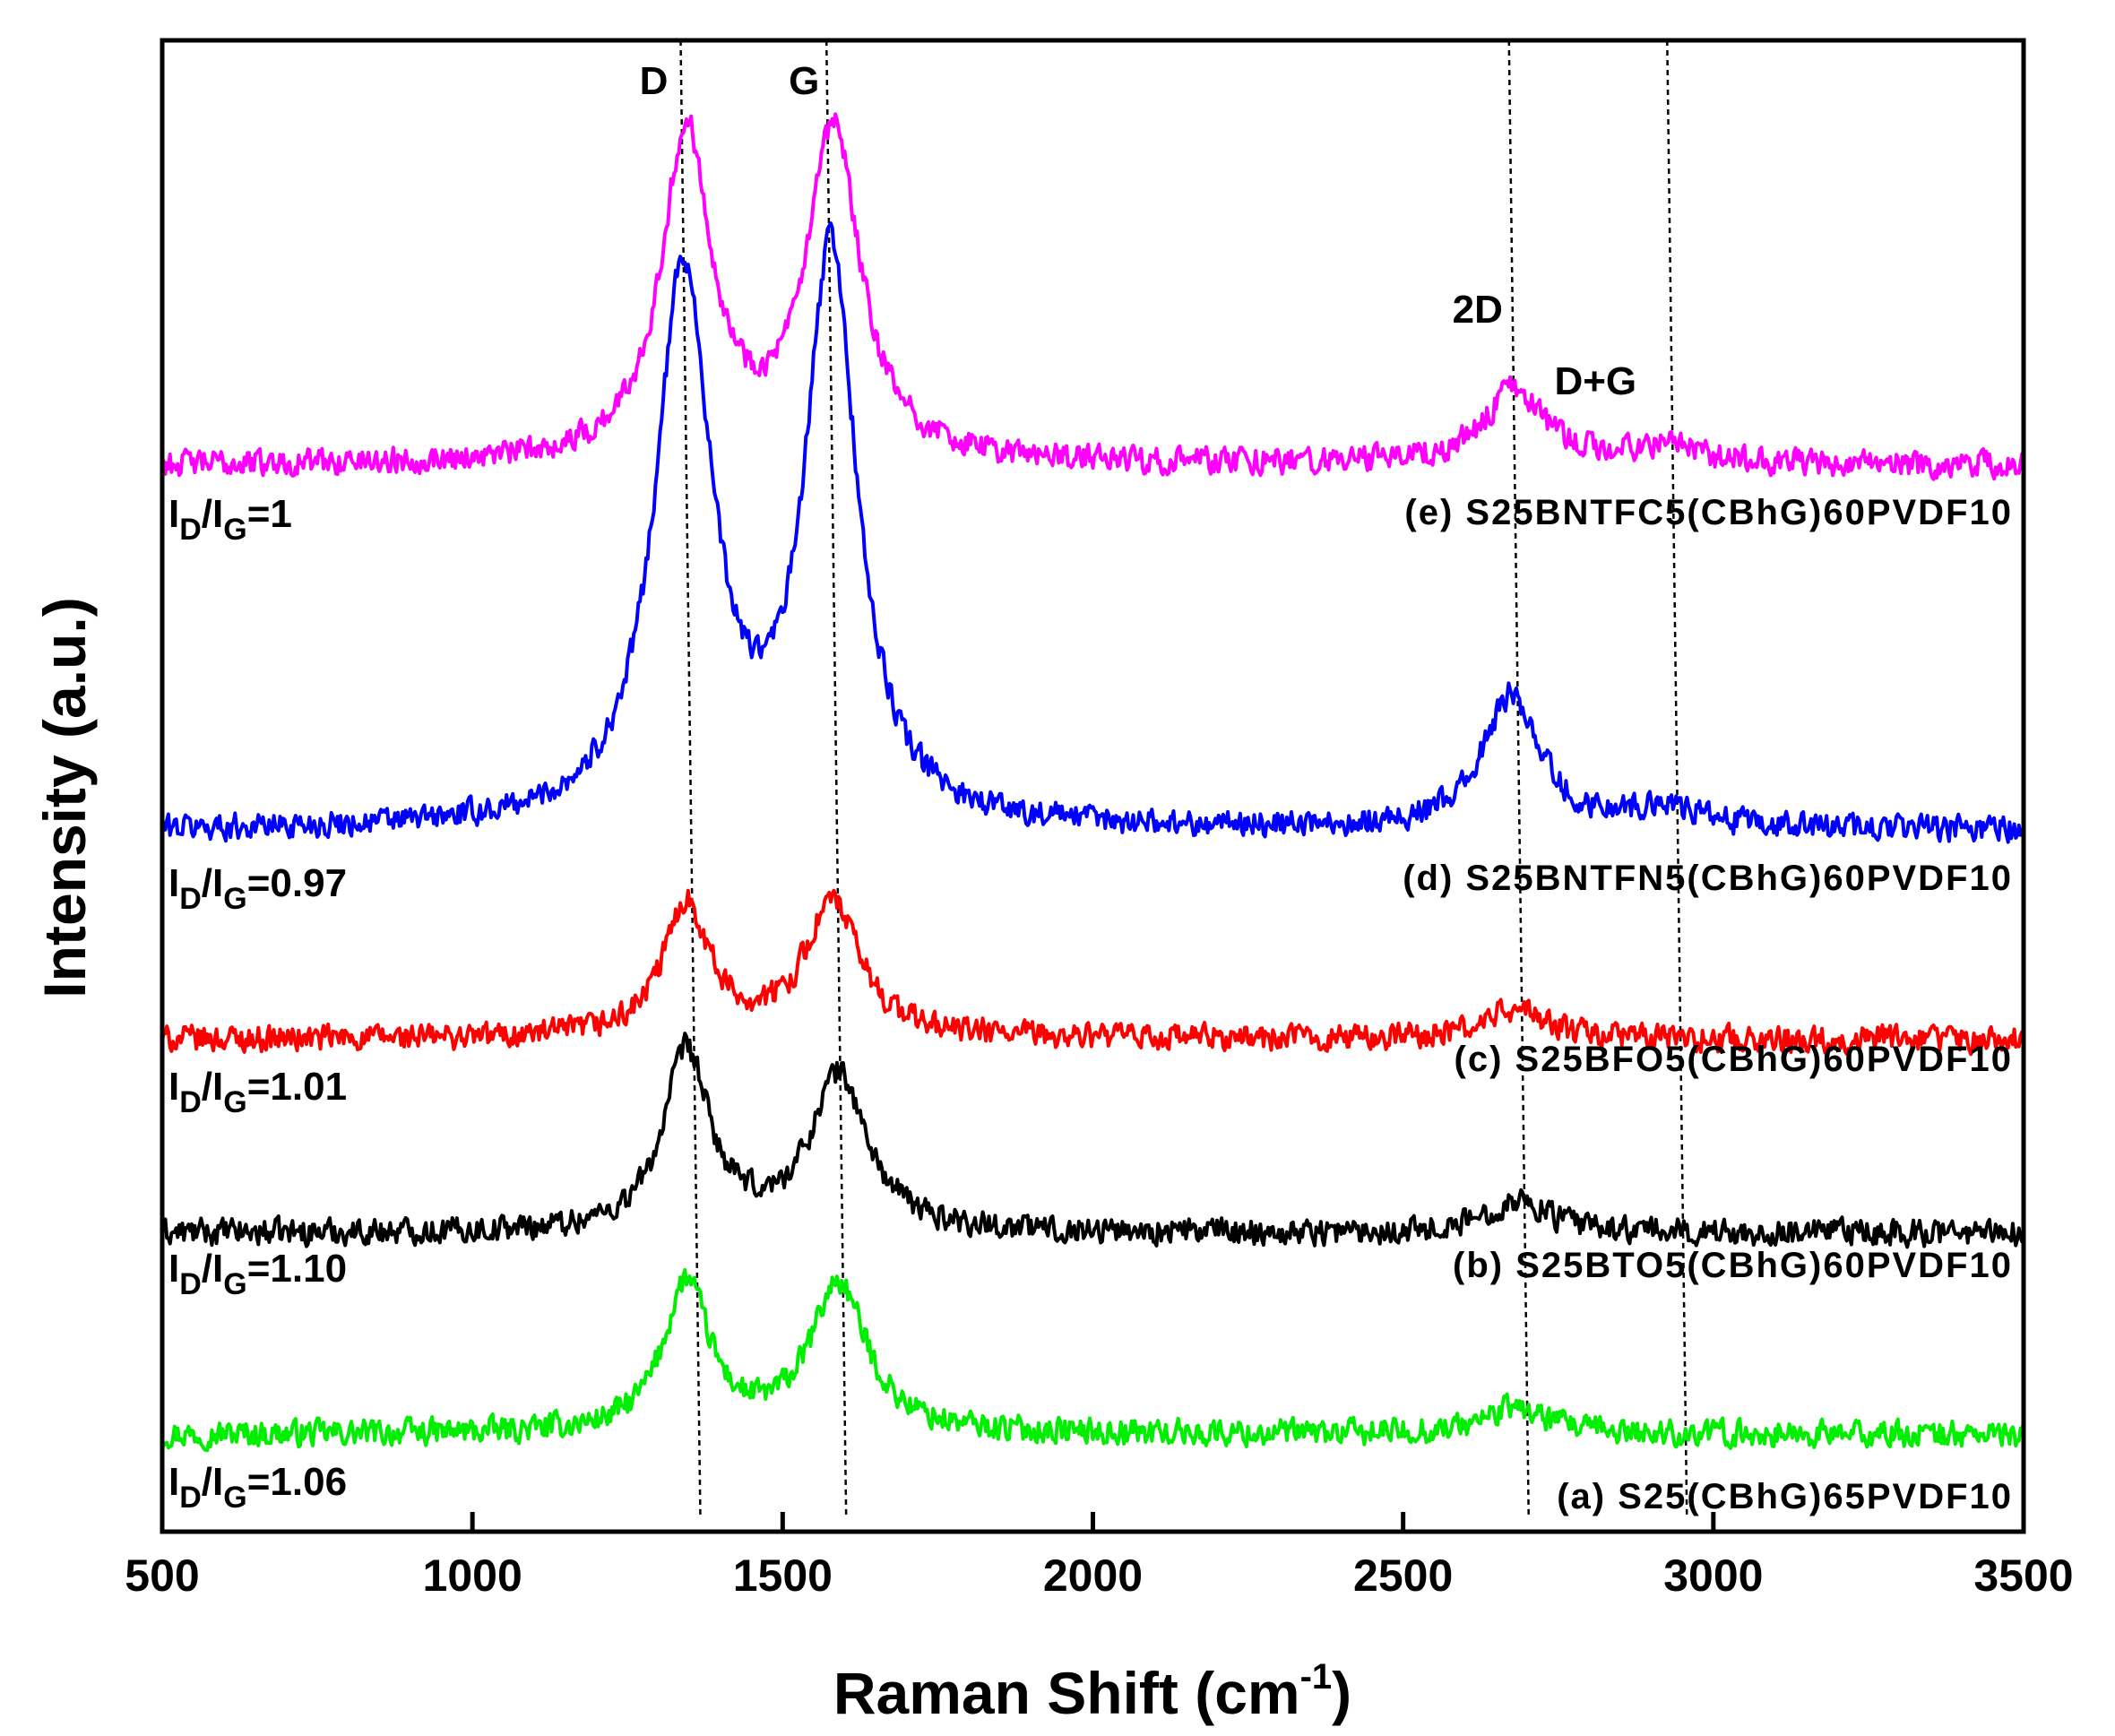 The width and height of the screenshot is (2115, 1736). What do you see at coordinates (1093, 1360) in the screenshot?
I see `spectrum-a` at bounding box center [1093, 1360].